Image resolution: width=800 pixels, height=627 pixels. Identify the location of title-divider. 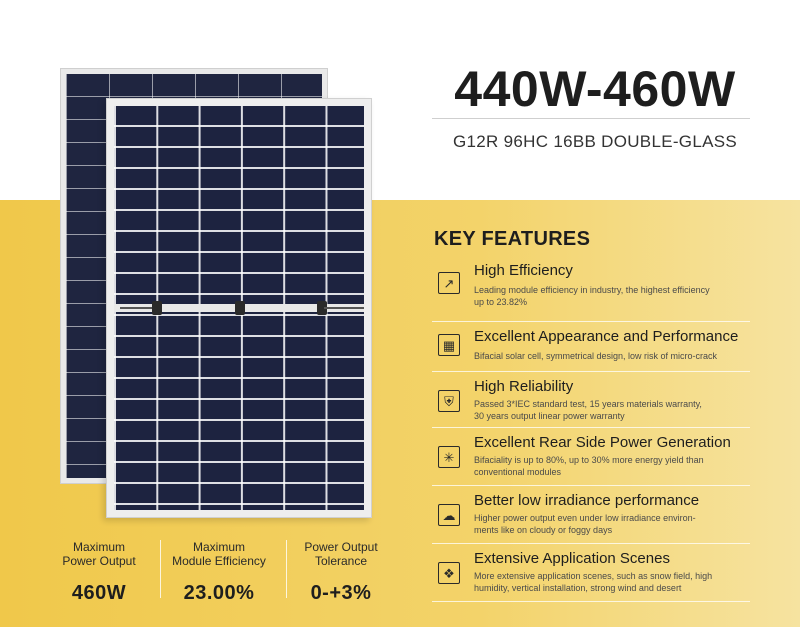
(591, 118).